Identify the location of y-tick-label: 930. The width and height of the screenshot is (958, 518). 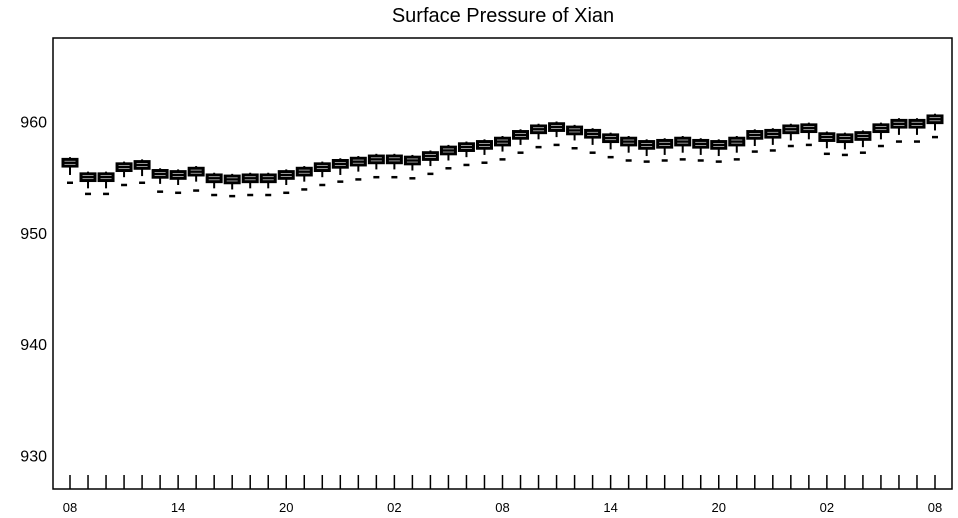
(33, 457).